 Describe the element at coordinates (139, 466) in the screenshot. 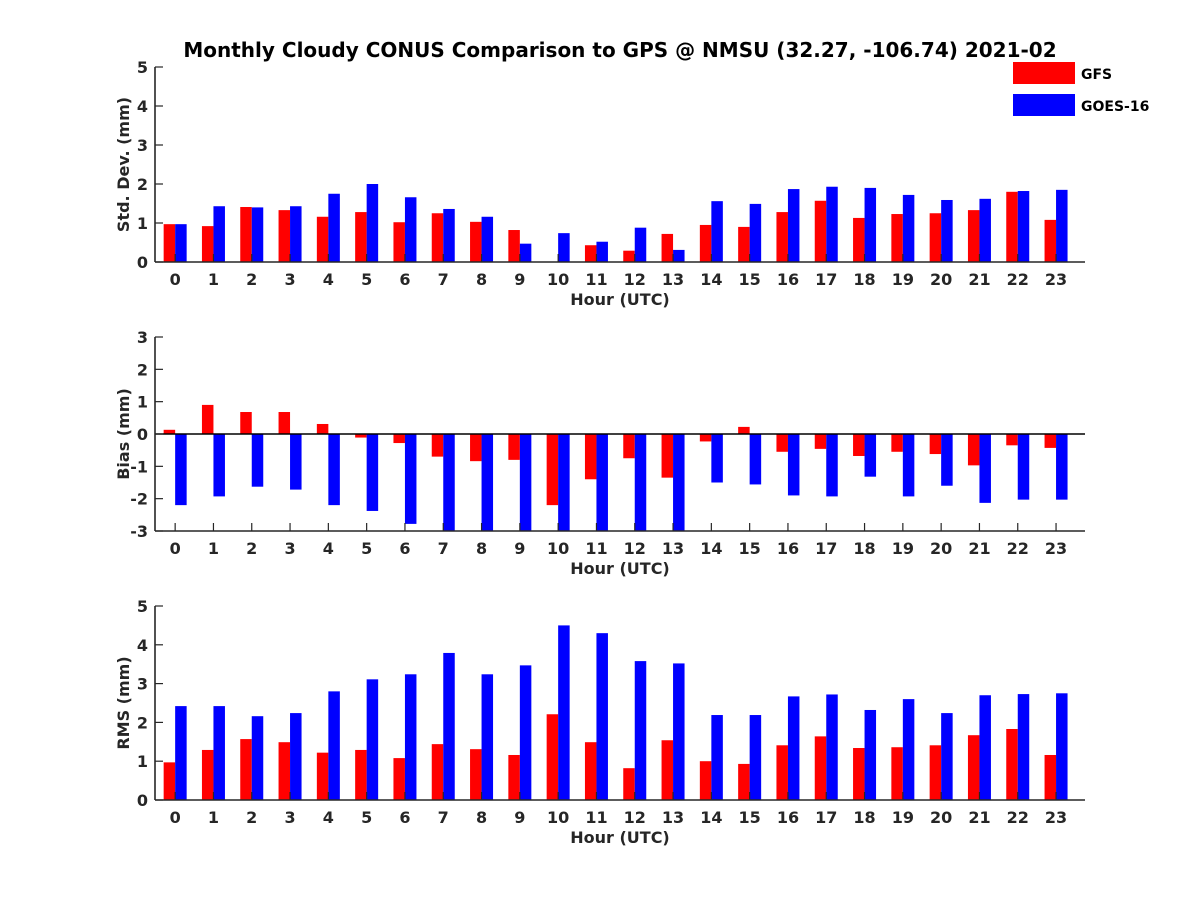

I see `y-tick-label: -1` at that location.